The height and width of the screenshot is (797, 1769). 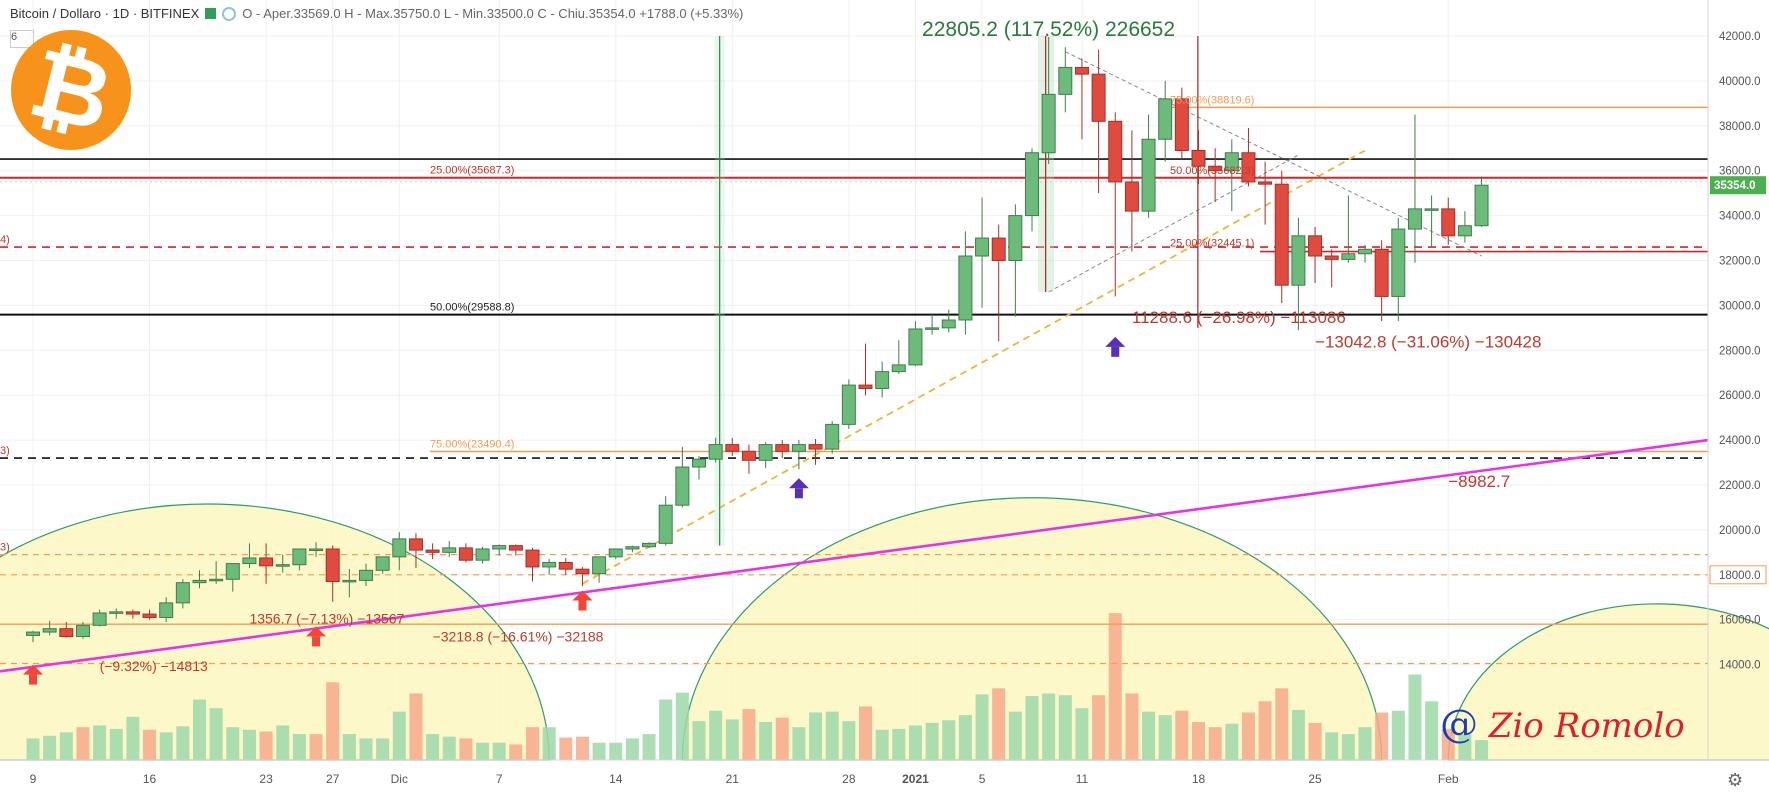 What do you see at coordinates (1239, 317) in the screenshot?
I see `annotation-label: 11288.6 (−26.98%) −113086` at bounding box center [1239, 317].